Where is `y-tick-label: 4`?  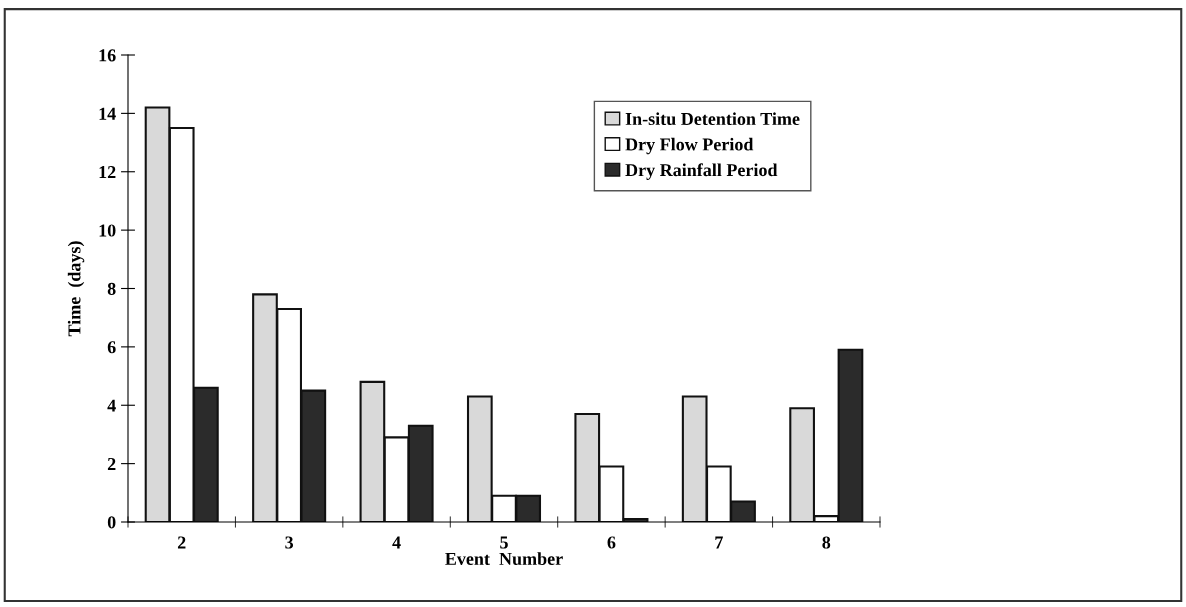 y-tick-label: 4 is located at coordinates (111, 405).